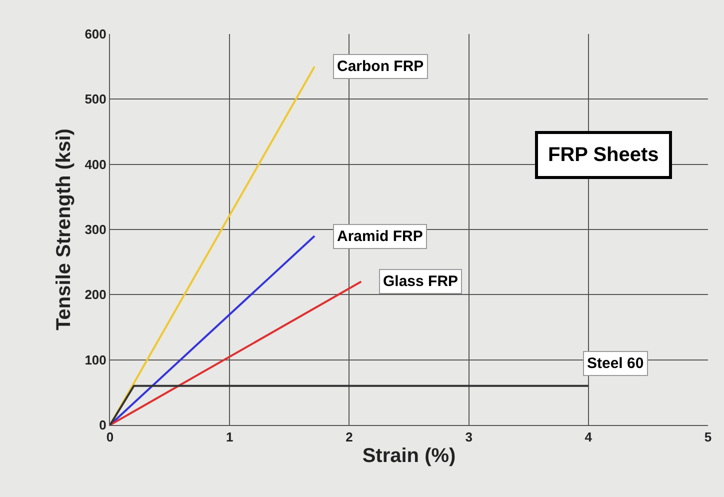  I want to click on y-tick-label: 0, so click(102, 425).